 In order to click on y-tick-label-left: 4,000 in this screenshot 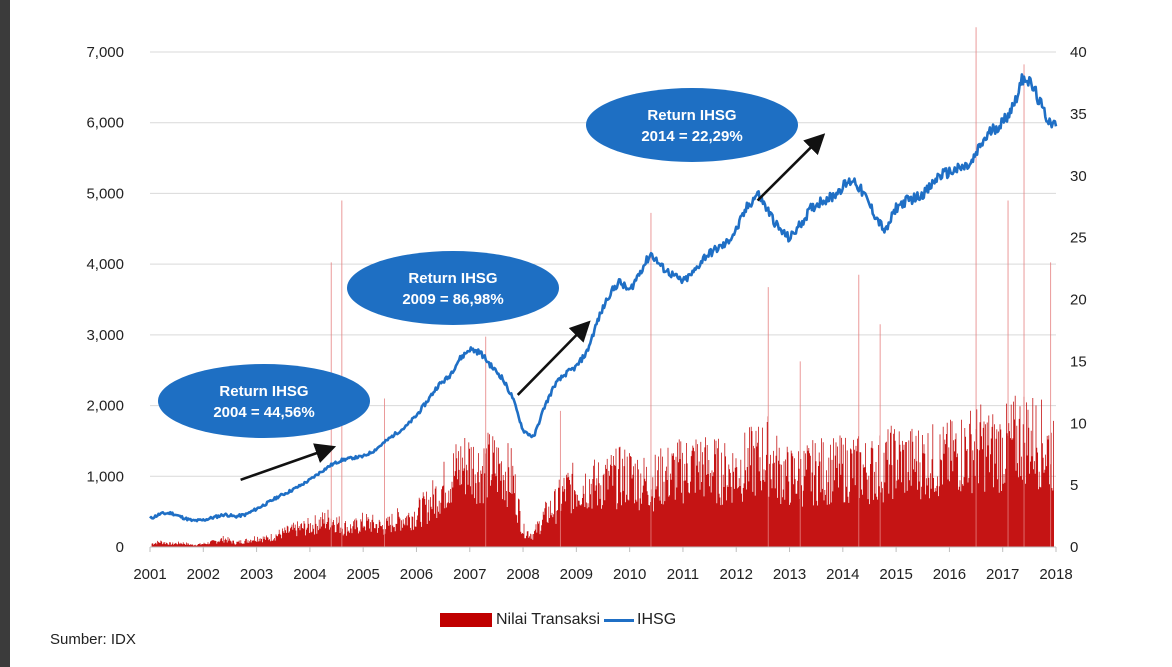, I will do `click(105, 264)`.